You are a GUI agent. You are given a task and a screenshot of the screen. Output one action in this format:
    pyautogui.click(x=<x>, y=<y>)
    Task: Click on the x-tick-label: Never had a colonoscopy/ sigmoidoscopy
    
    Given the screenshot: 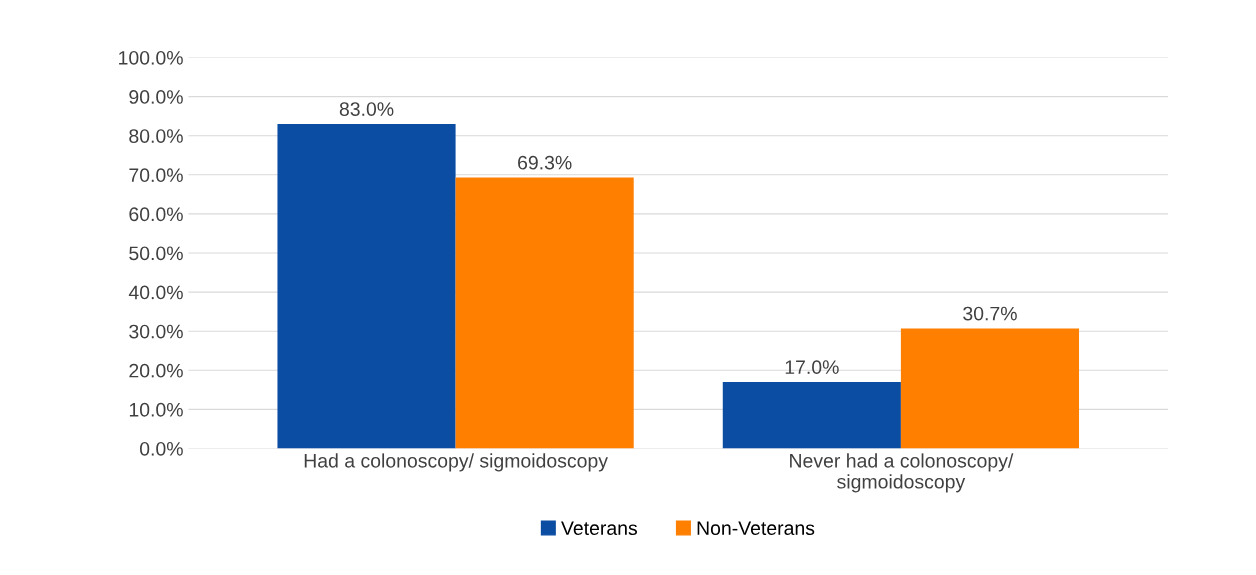 What is the action you would take?
    pyautogui.click(x=902, y=473)
    